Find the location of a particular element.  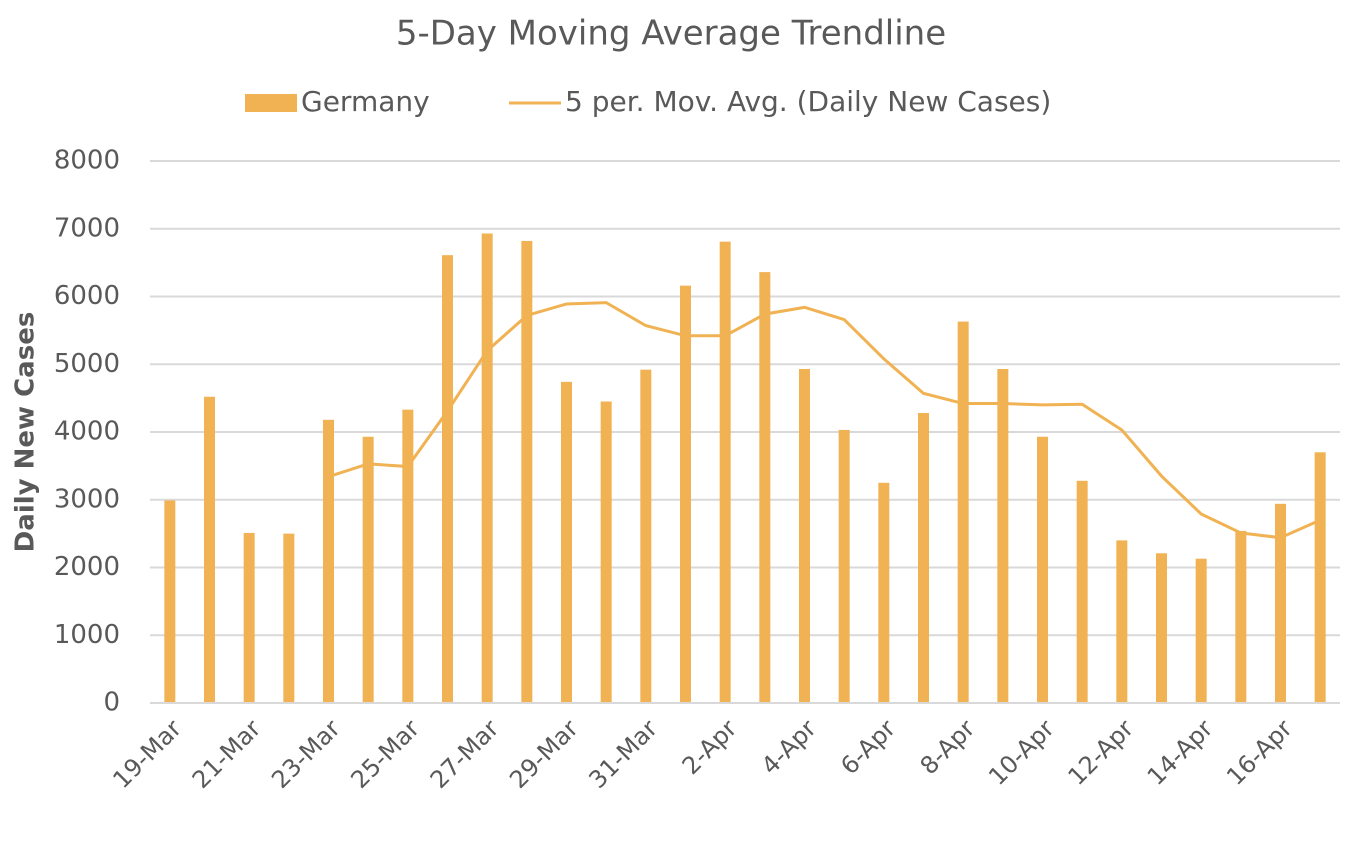

x-tick-label: 14-Apr is located at coordinates (1180, 752).